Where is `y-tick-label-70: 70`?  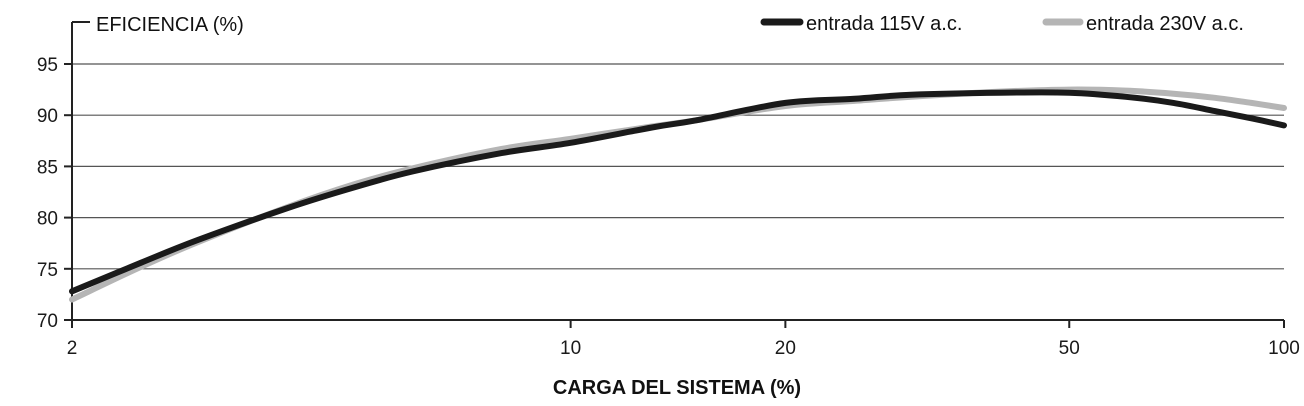 y-tick-label-70: 70 is located at coordinates (47, 321).